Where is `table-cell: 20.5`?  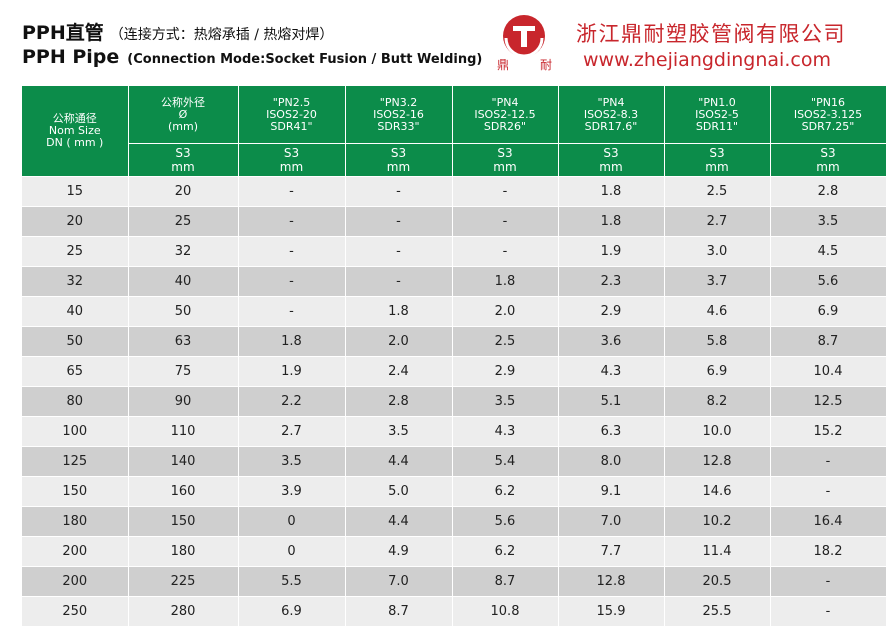 table-cell: 20.5 is located at coordinates (717, 581).